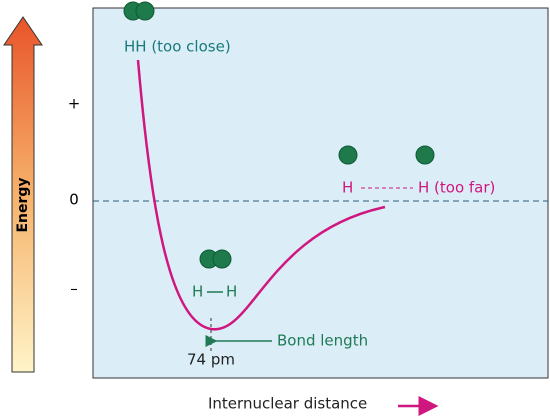 This screenshot has height=416, width=550. Describe the element at coordinates (23, 204) in the screenshot. I see `y-axis-label: Energy` at that location.